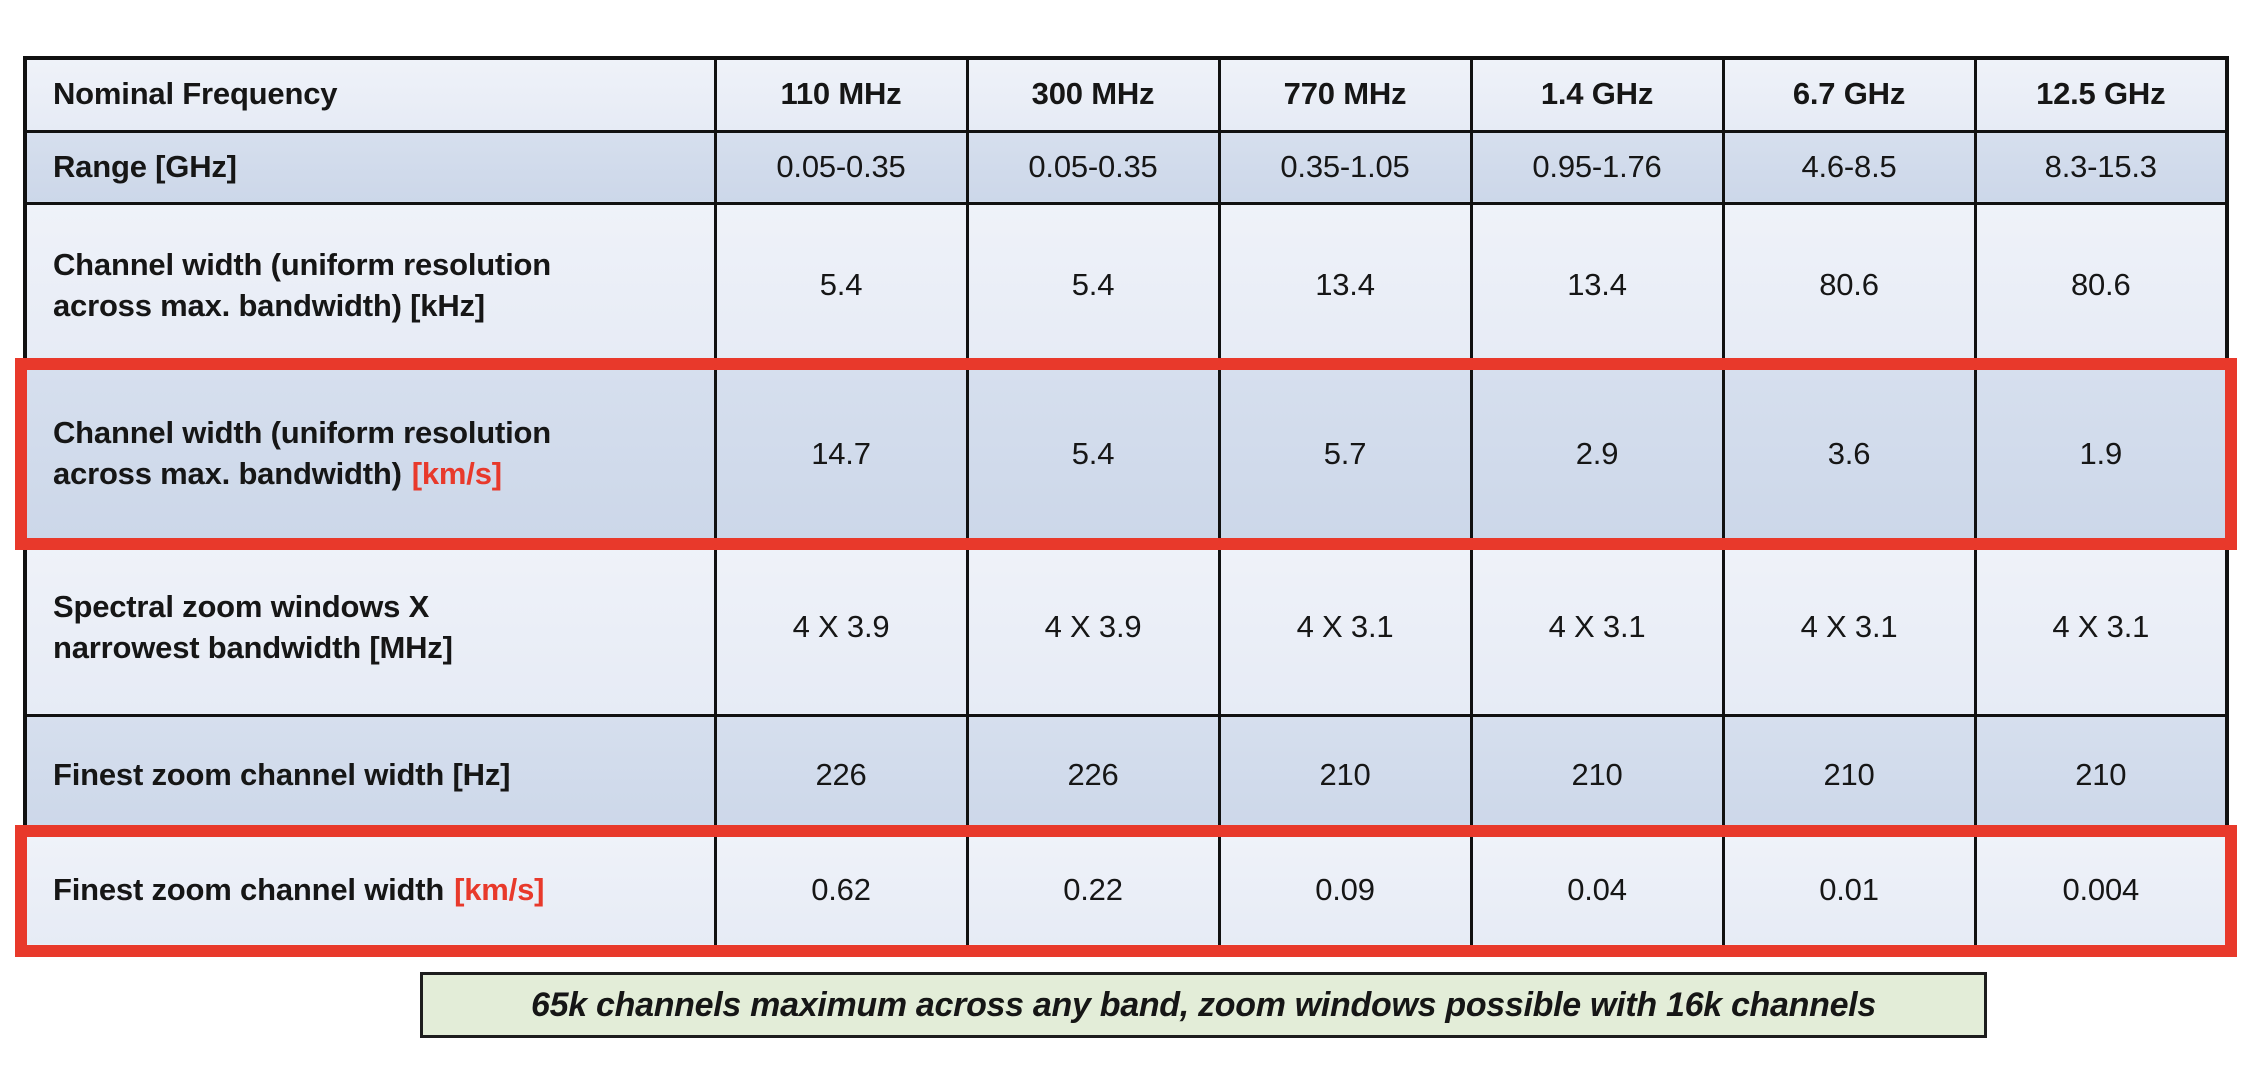  Describe the element at coordinates (2101, 167) in the screenshot. I see `data-cell: 8.3-15.3` at that location.